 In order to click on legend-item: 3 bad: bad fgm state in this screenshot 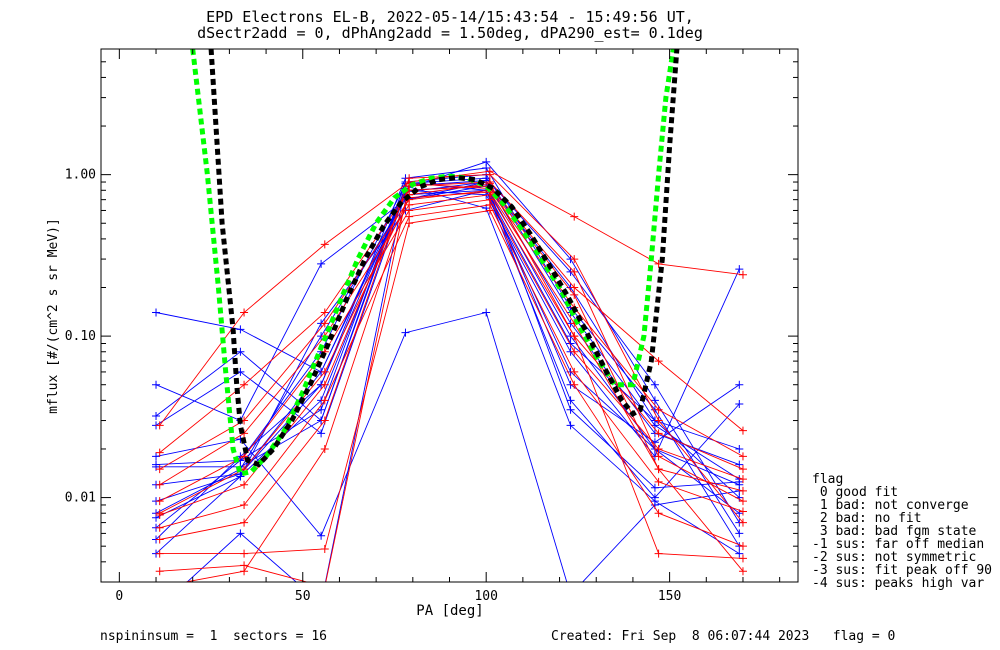, I will do `click(894, 531)`.